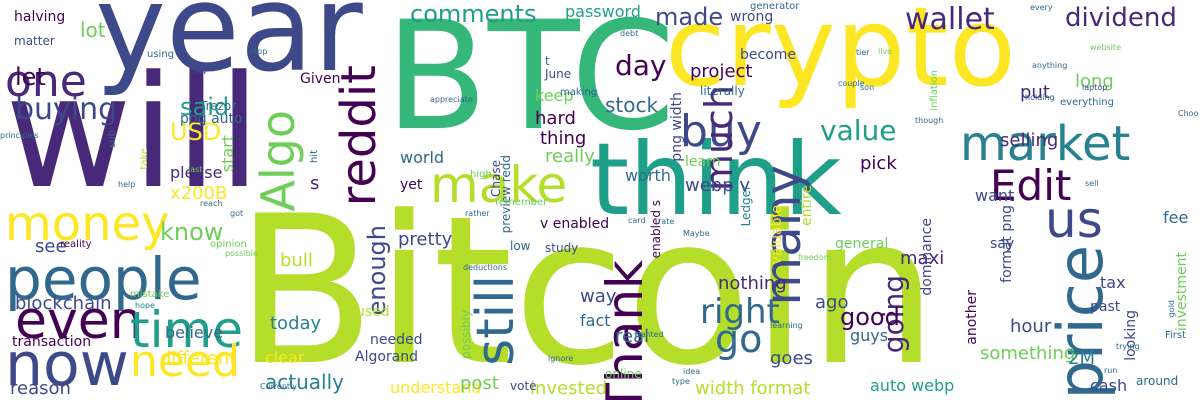 The height and width of the screenshot is (400, 1200). I want to click on word-fact: fact, so click(595, 320).